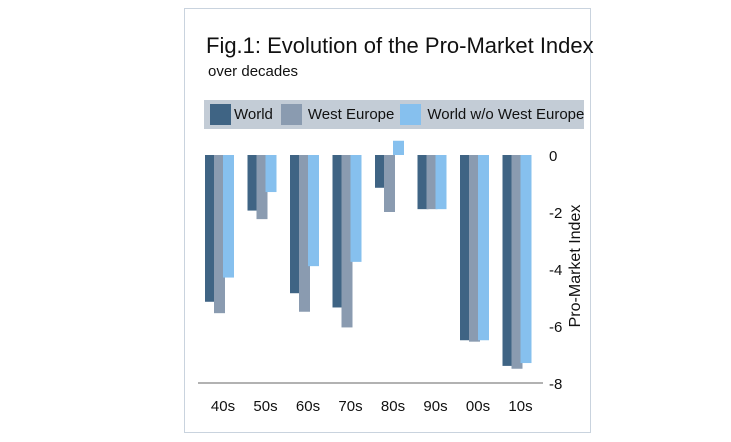  Describe the element at coordinates (356, 208) in the screenshot. I see `bar-world-w-o-west-europe-70s` at that location.